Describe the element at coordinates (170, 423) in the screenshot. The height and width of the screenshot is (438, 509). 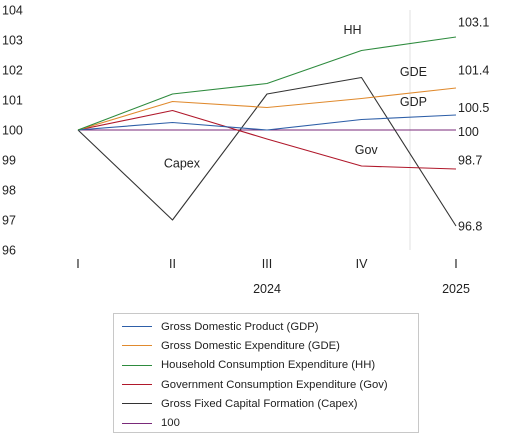
I see `legend-label: 100` at that location.